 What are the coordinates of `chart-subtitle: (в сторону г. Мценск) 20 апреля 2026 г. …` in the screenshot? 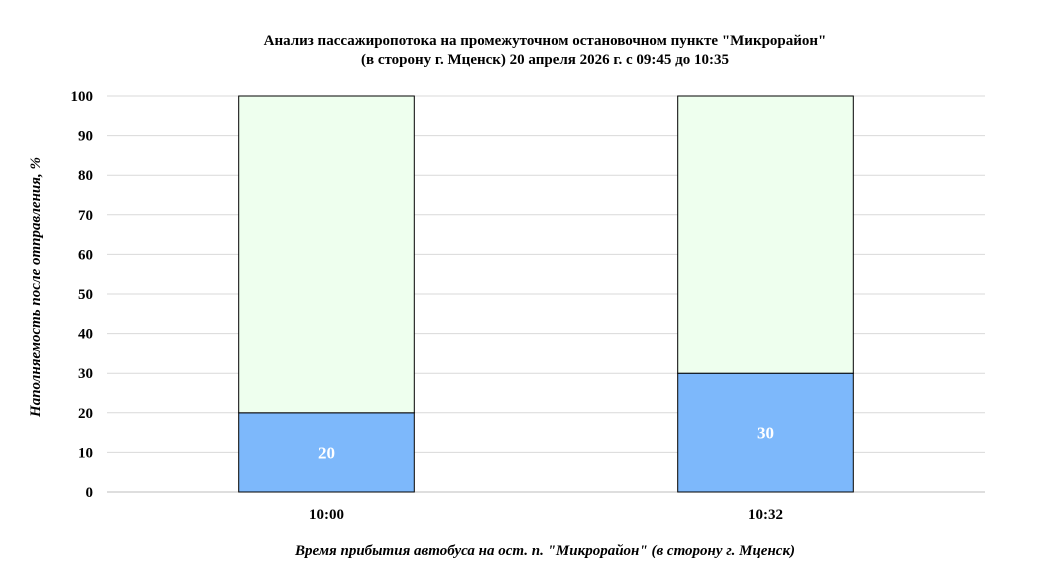 It's located at (544, 60).